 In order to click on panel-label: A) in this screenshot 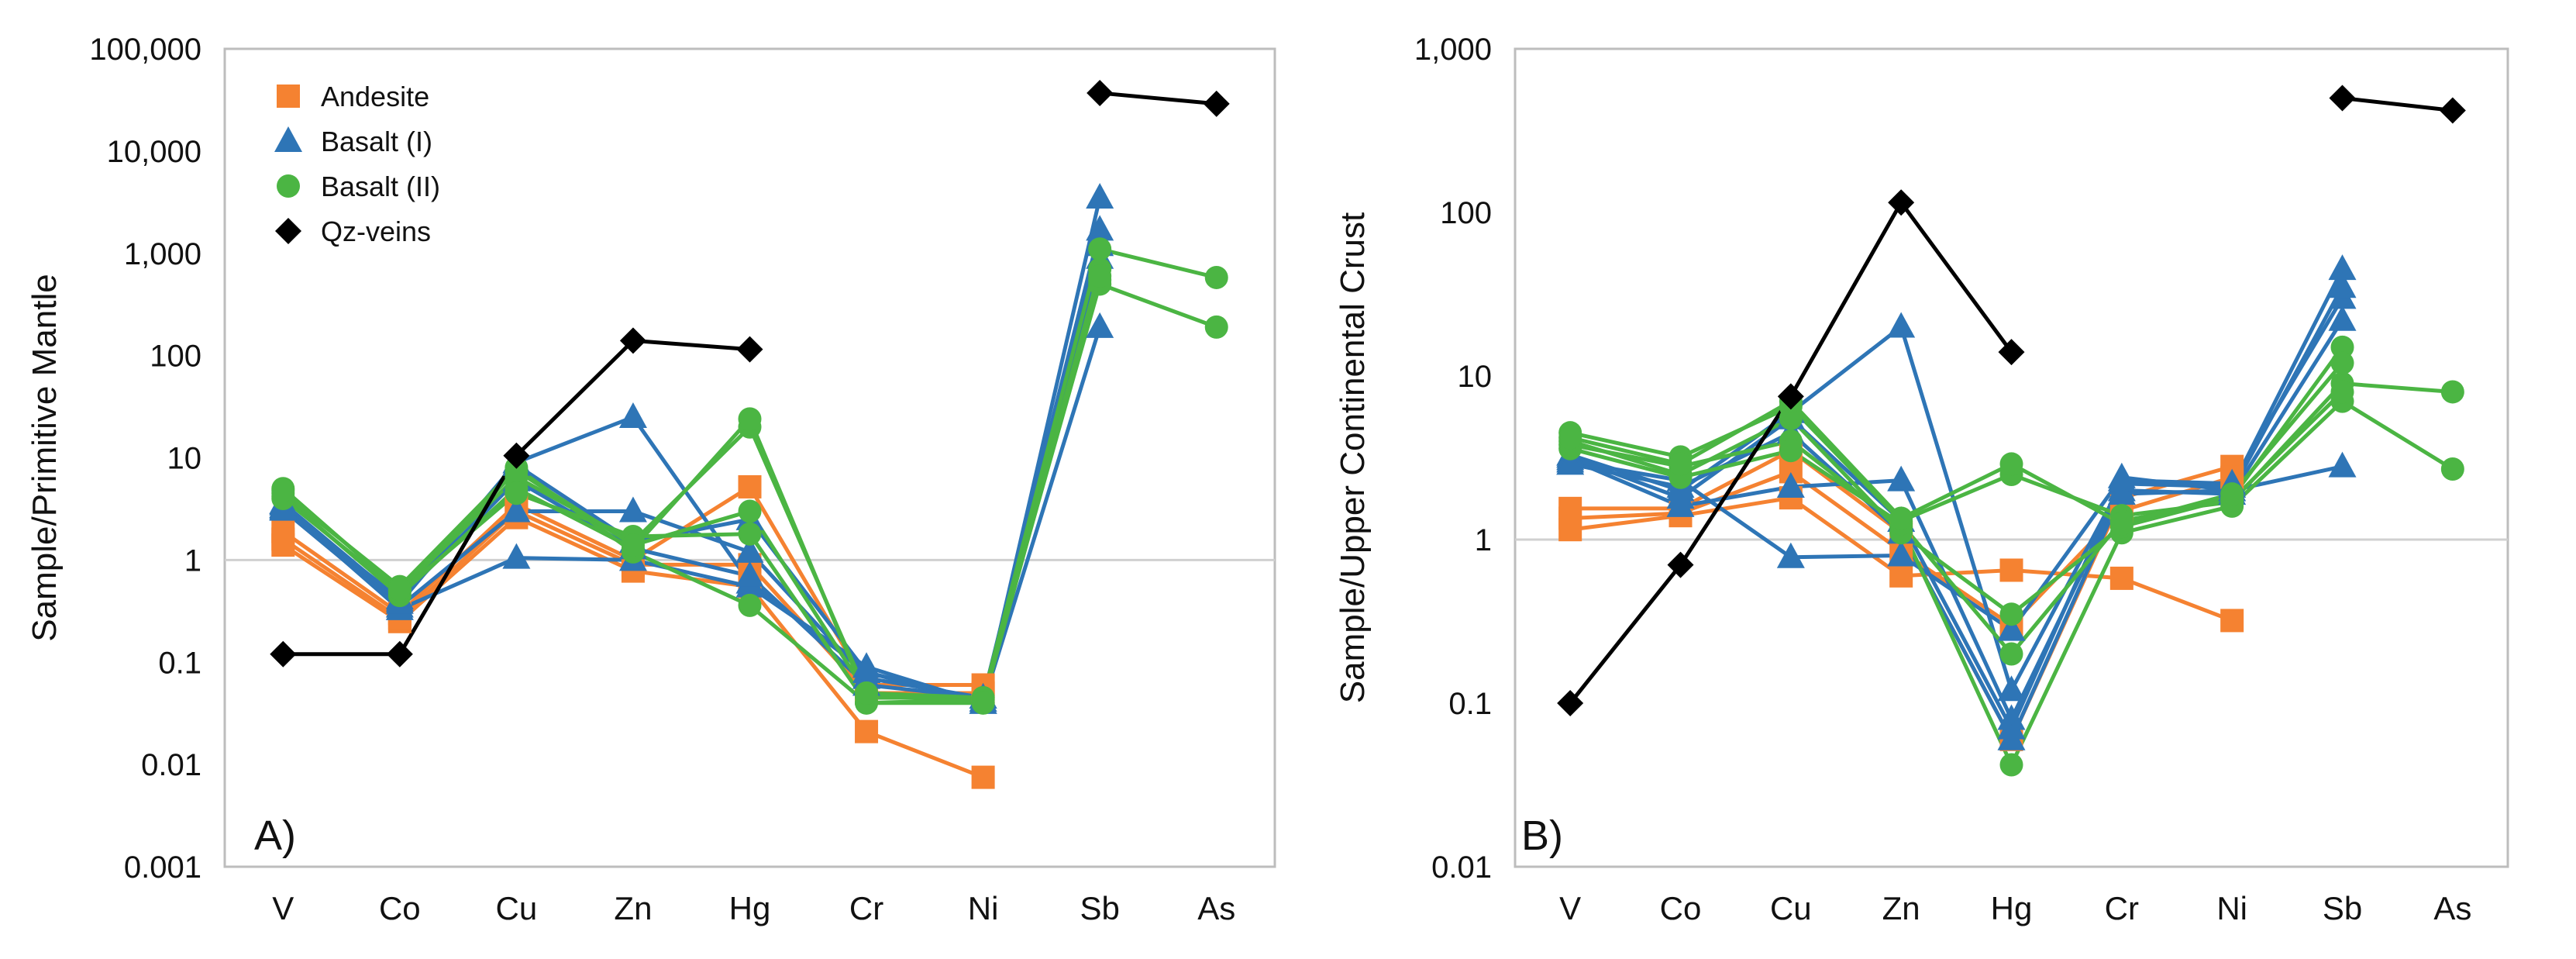, I will do `click(275, 836)`.